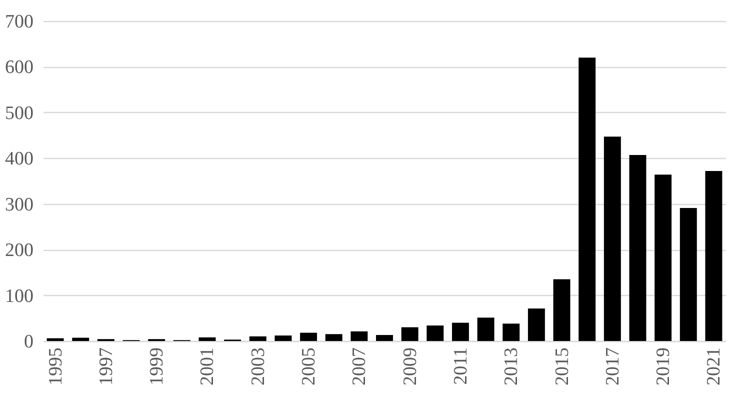 This screenshot has height=401, width=745. Describe the element at coordinates (461, 366) in the screenshot. I see `x-tick-label: 2011` at that location.